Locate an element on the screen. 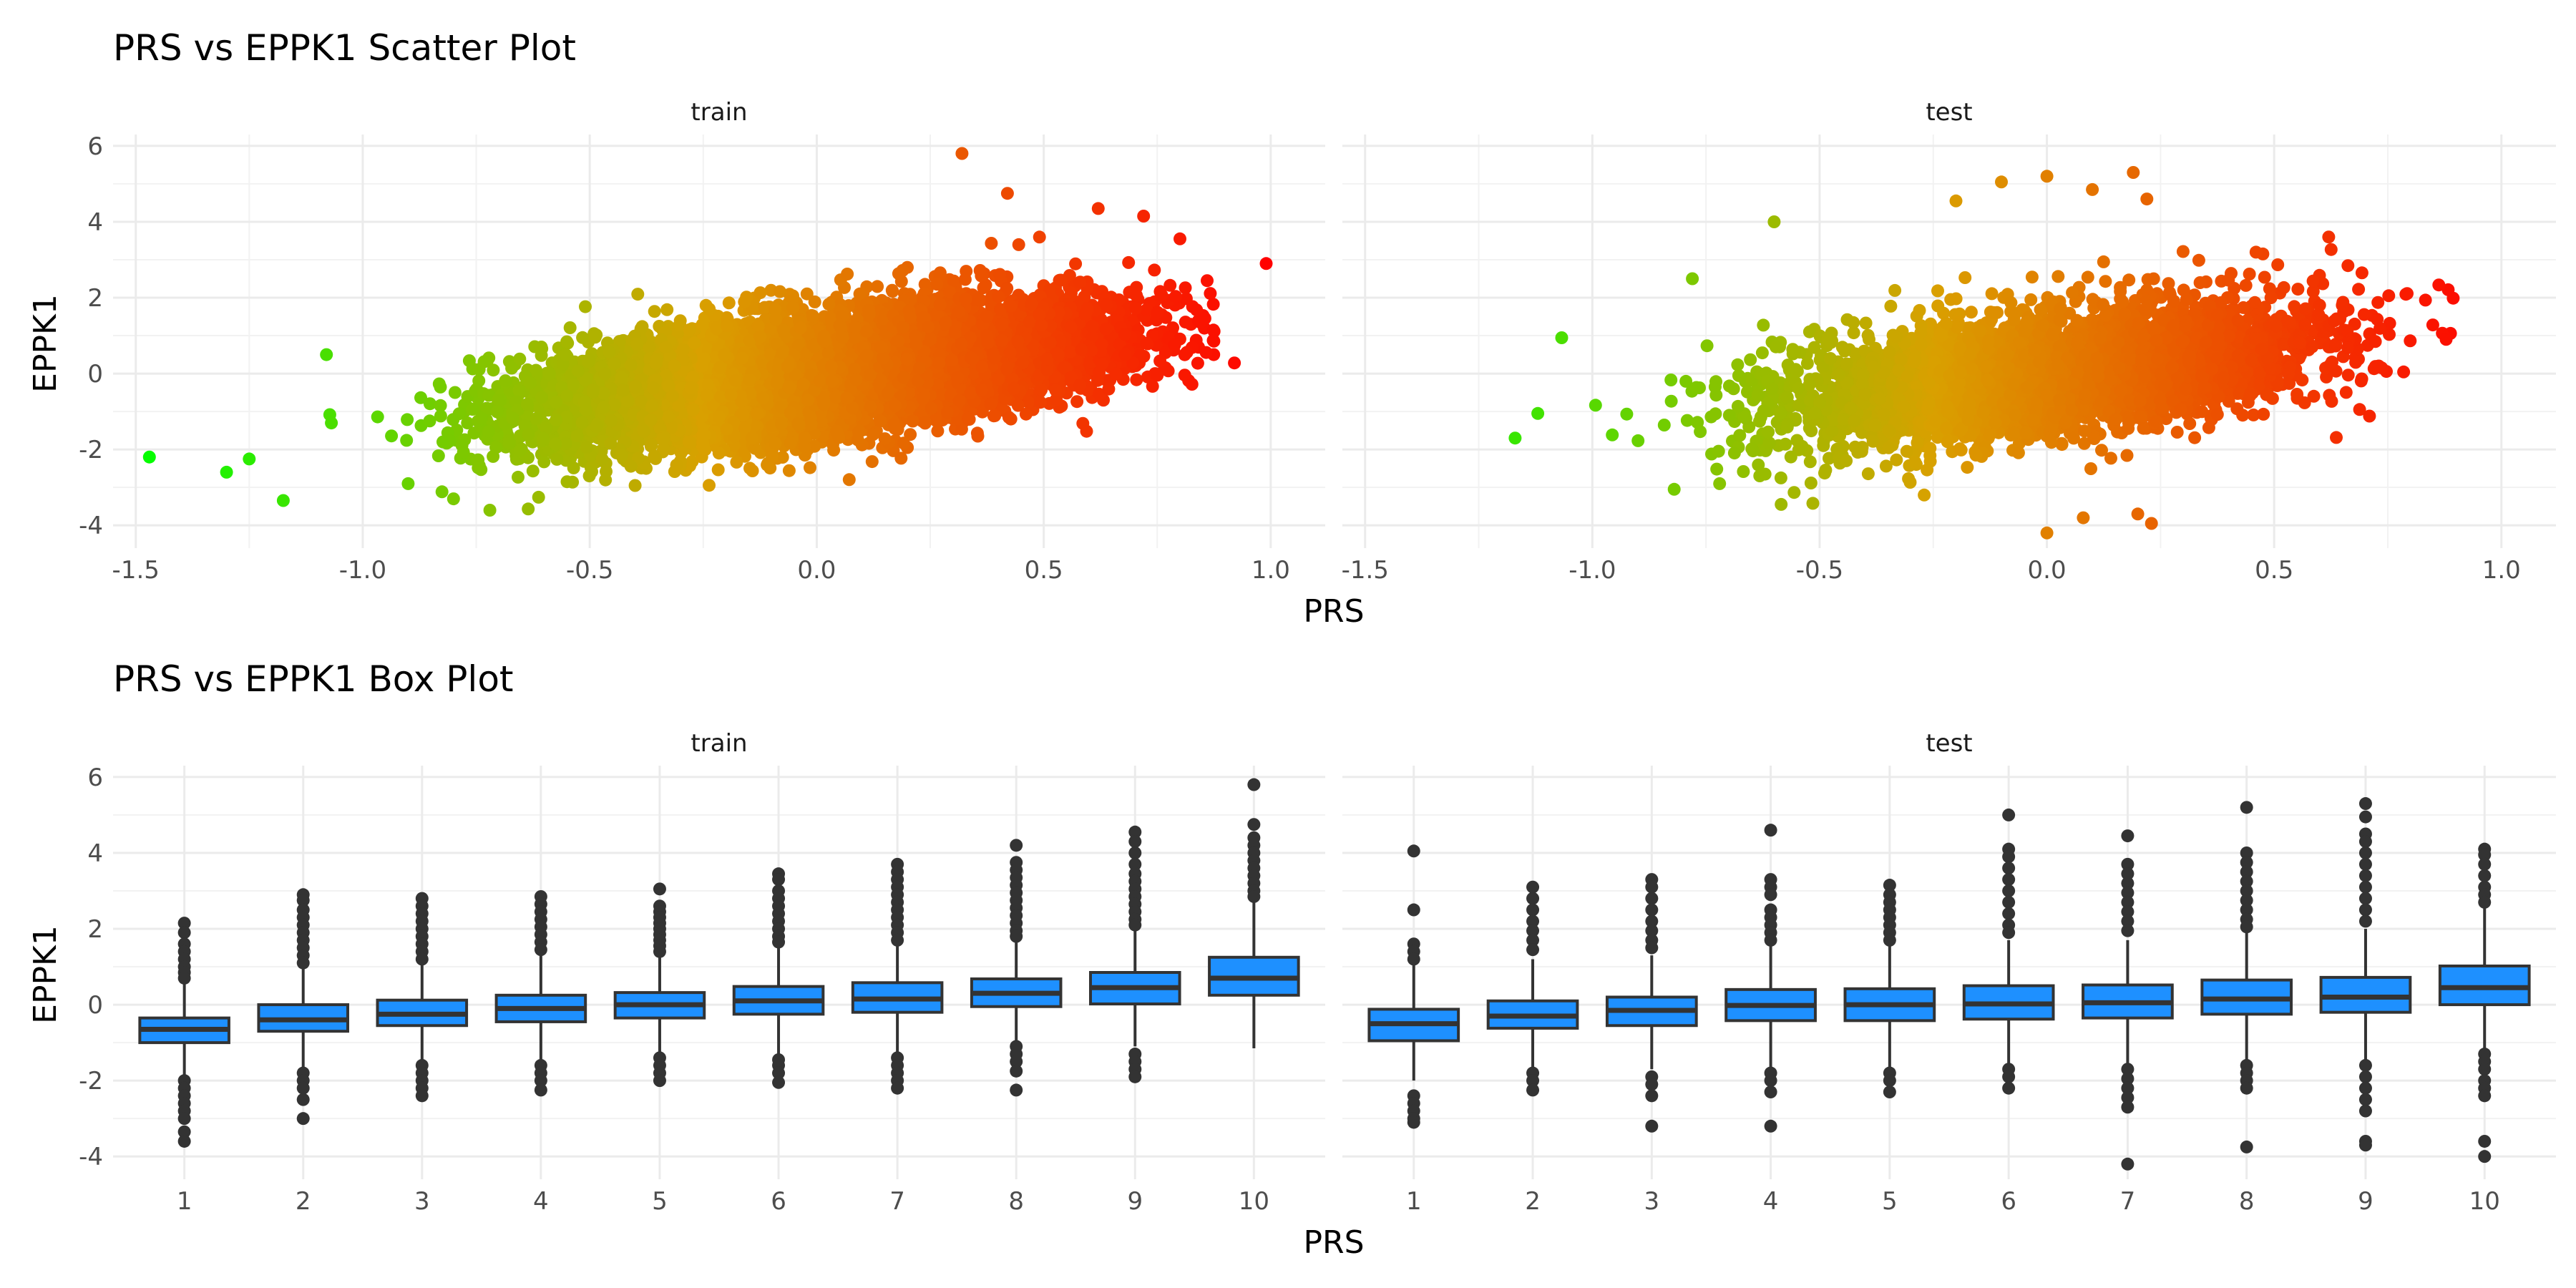 The width and height of the screenshot is (2576, 1288). x-tick-label: 0.5 is located at coordinates (1044, 570).